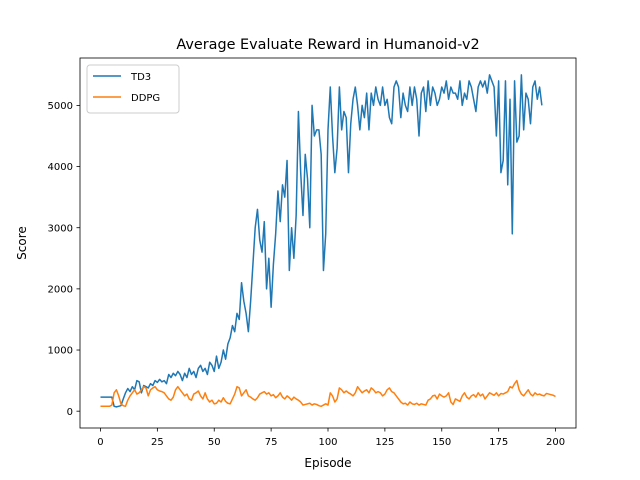 This screenshot has height=480, width=640. What do you see at coordinates (100, 442) in the screenshot?
I see `x-tick-label: 0` at bounding box center [100, 442].